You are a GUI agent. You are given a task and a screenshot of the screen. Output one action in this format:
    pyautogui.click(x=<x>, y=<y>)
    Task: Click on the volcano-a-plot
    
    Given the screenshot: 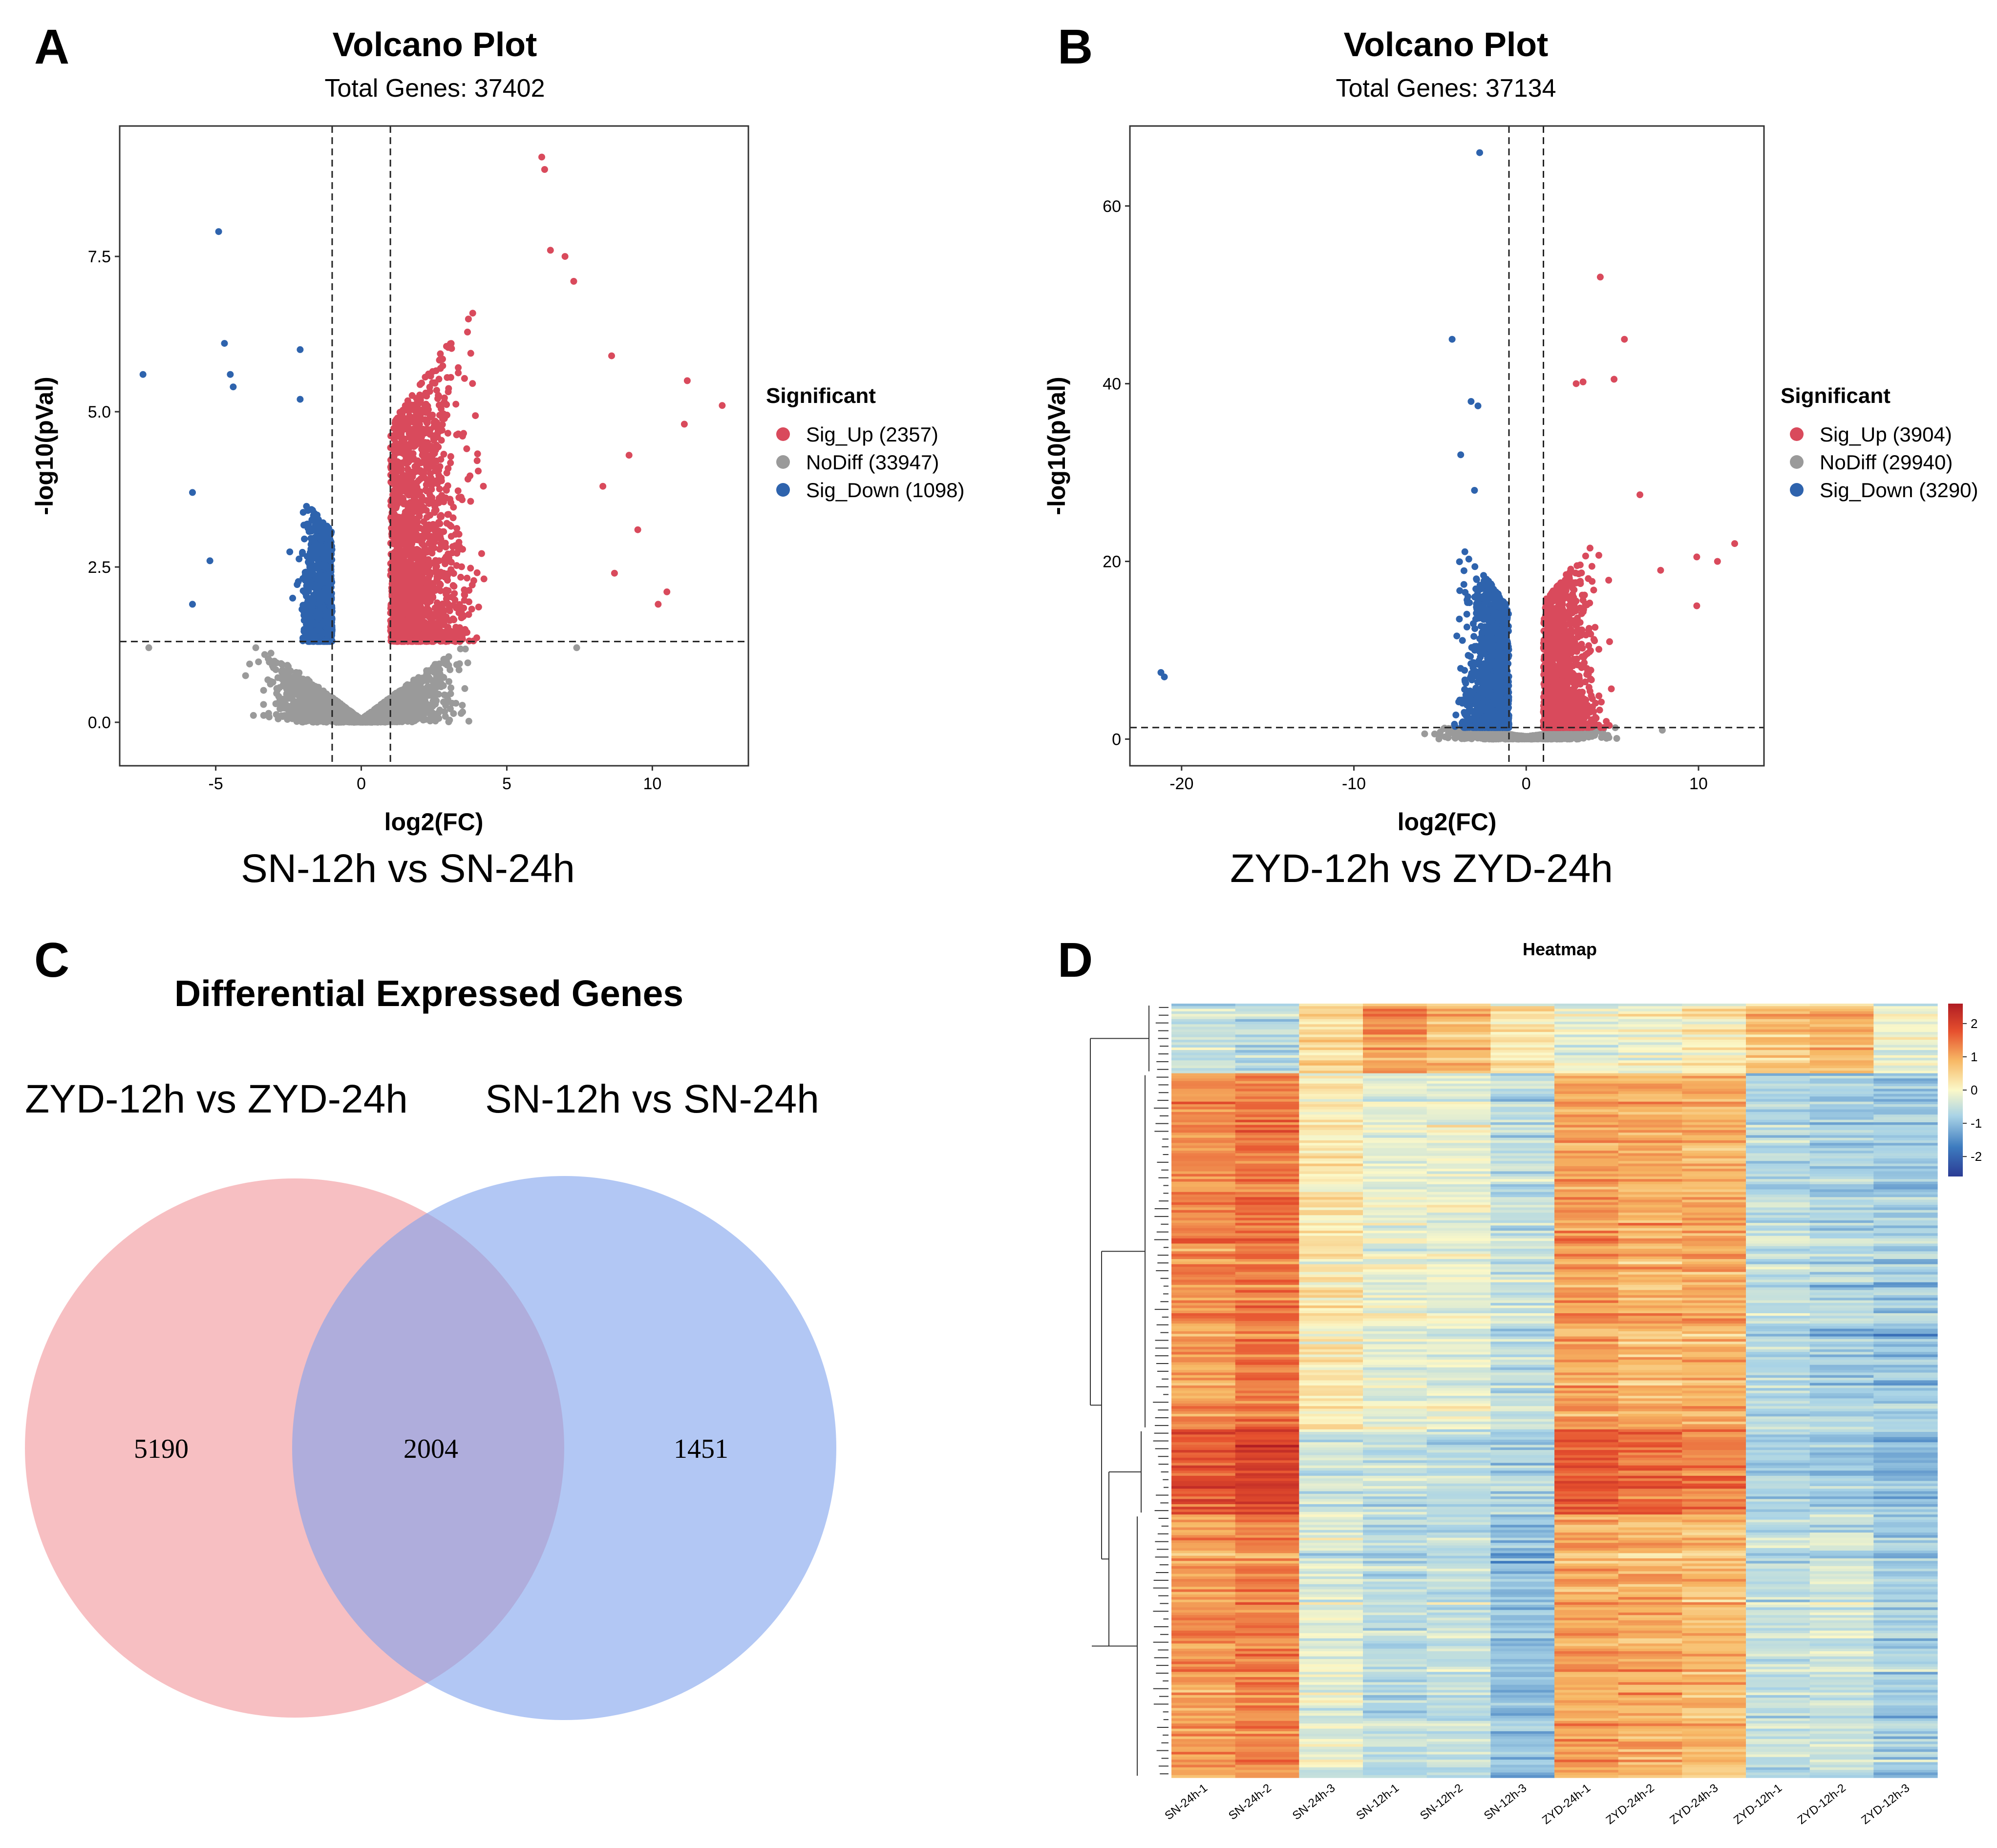 What is the action you would take?
    pyautogui.click(x=434, y=446)
    